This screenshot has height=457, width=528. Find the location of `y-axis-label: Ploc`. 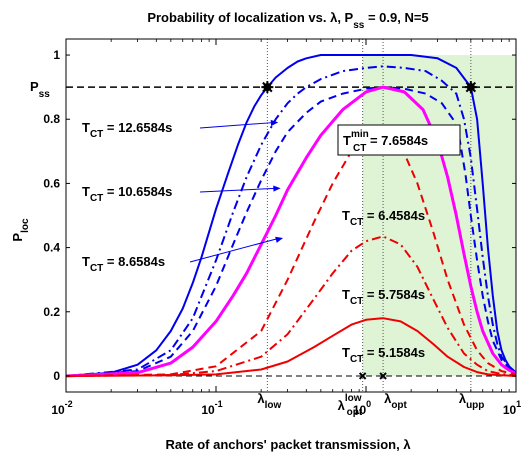

y-axis-label: Ploc is located at coordinates (20, 230).